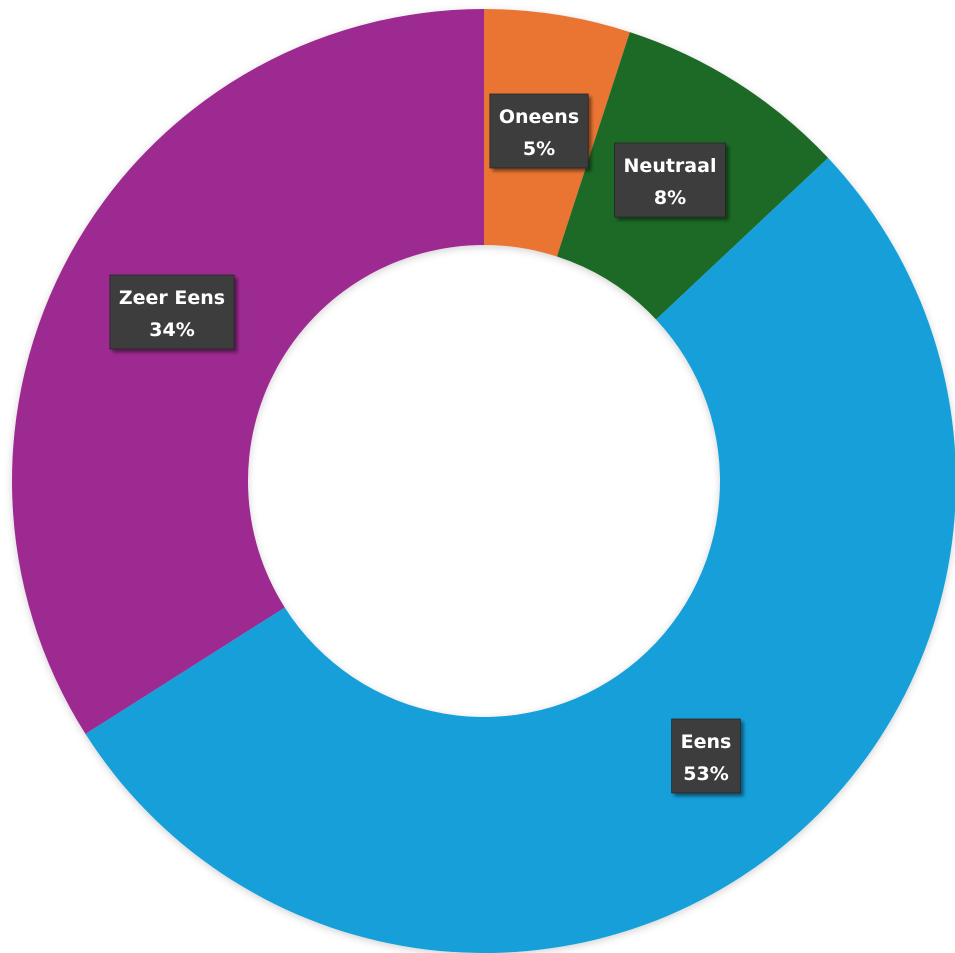 The width and height of the screenshot is (955, 953). I want to click on data-label-value: 5%, so click(539, 149).